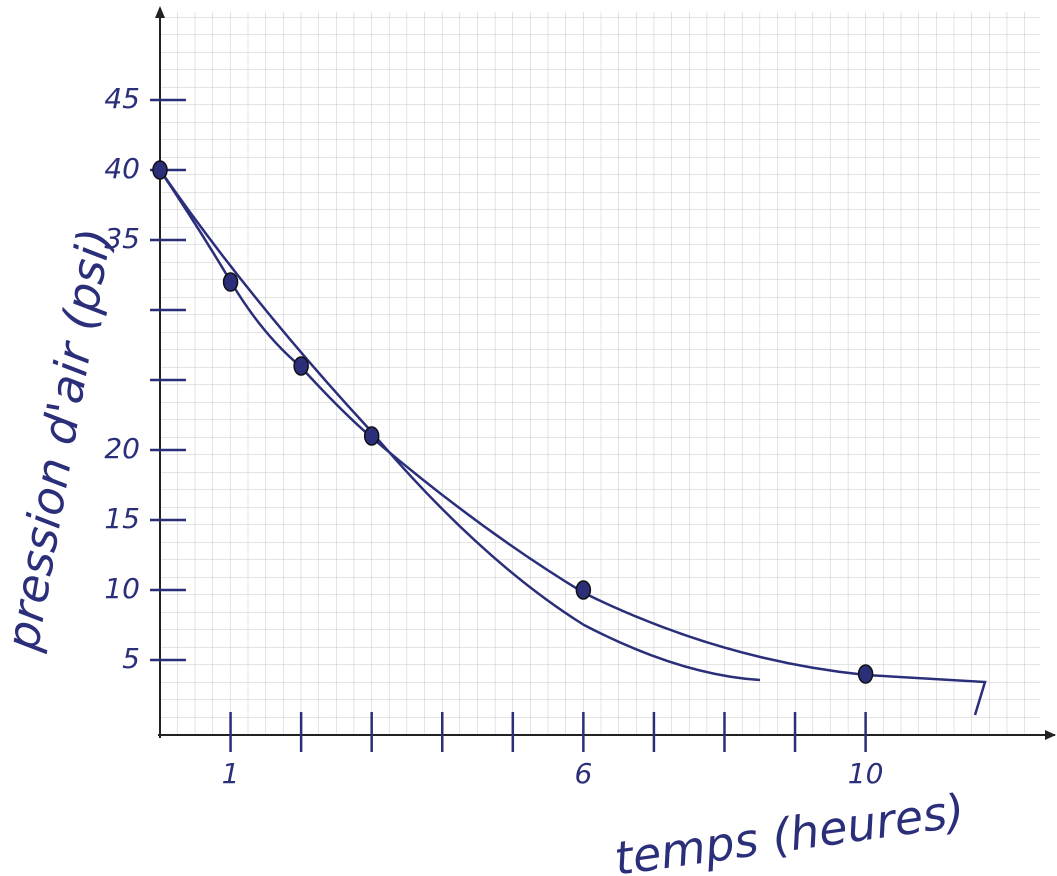 The image size is (1057, 876). Describe the element at coordinates (131, 658) in the screenshot. I see `y-tick-label: 5` at that location.